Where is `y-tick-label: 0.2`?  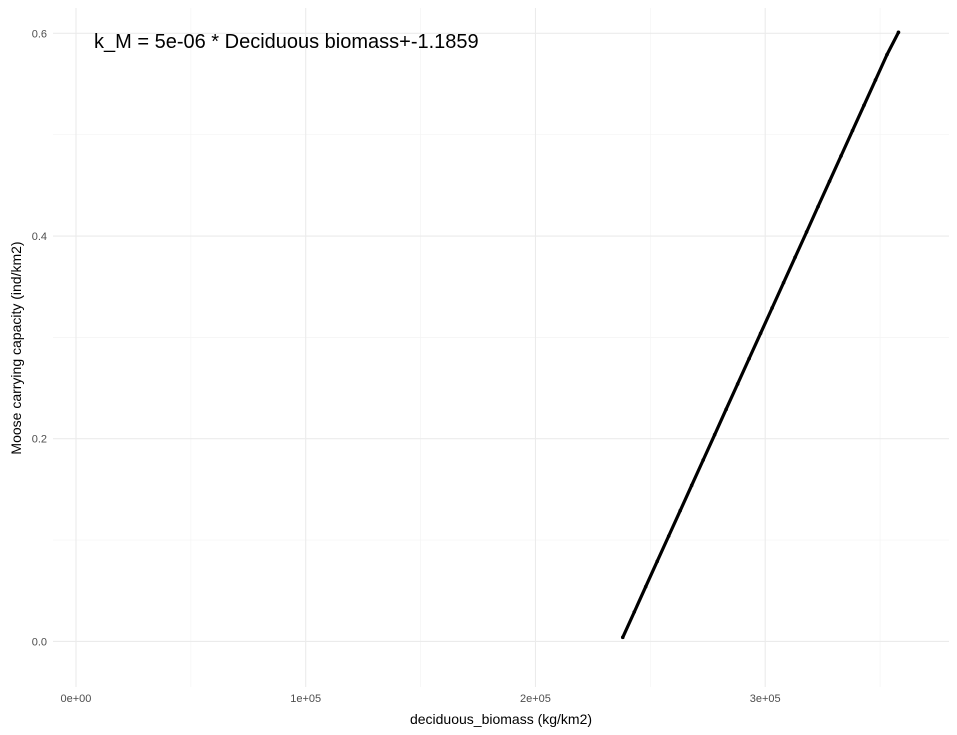
y-tick-label: 0.2 is located at coordinates (39, 440).